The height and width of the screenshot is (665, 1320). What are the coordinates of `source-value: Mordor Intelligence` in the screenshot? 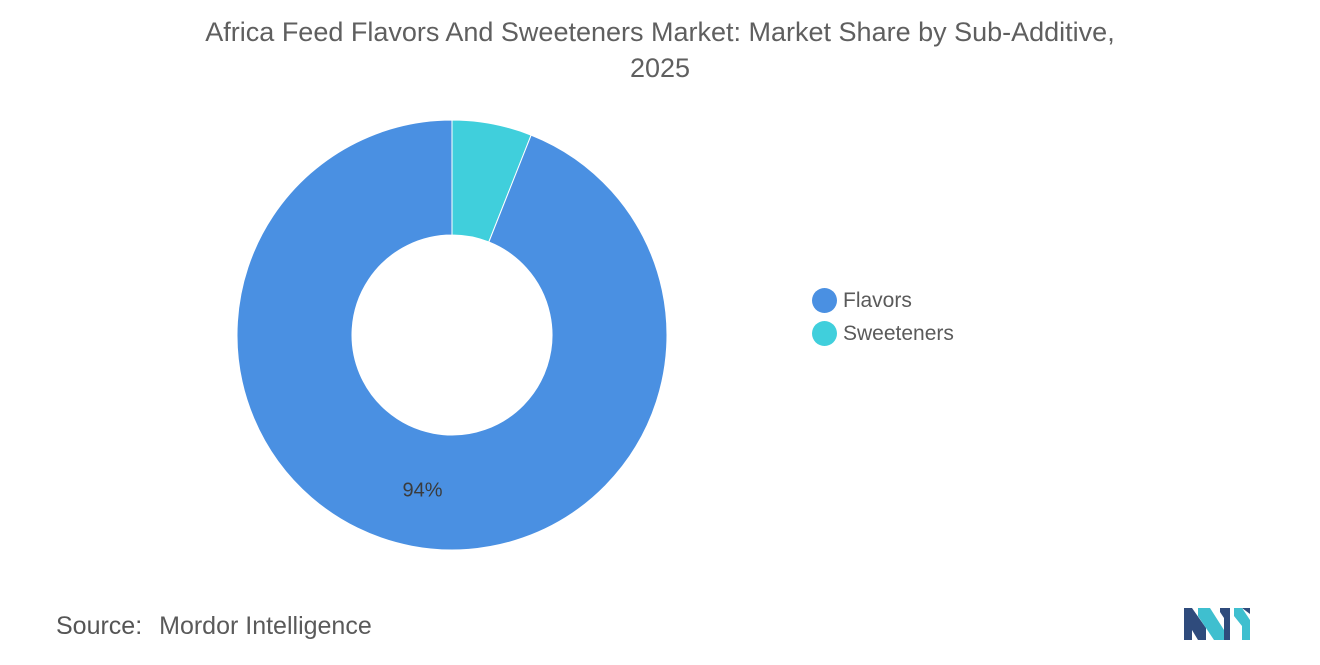 It's located at (265, 626).